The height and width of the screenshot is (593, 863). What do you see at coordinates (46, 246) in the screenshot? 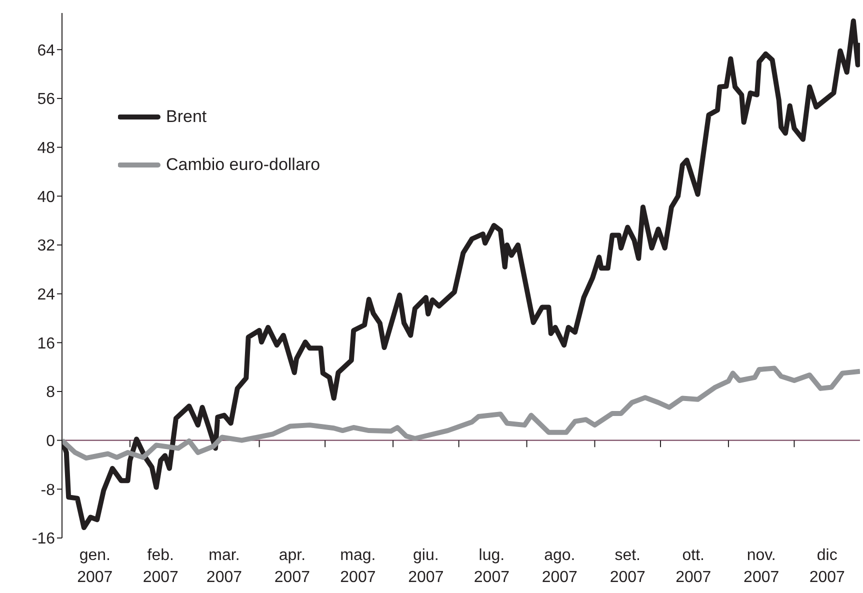
I see `y-tick-label: 32` at bounding box center [46, 246].